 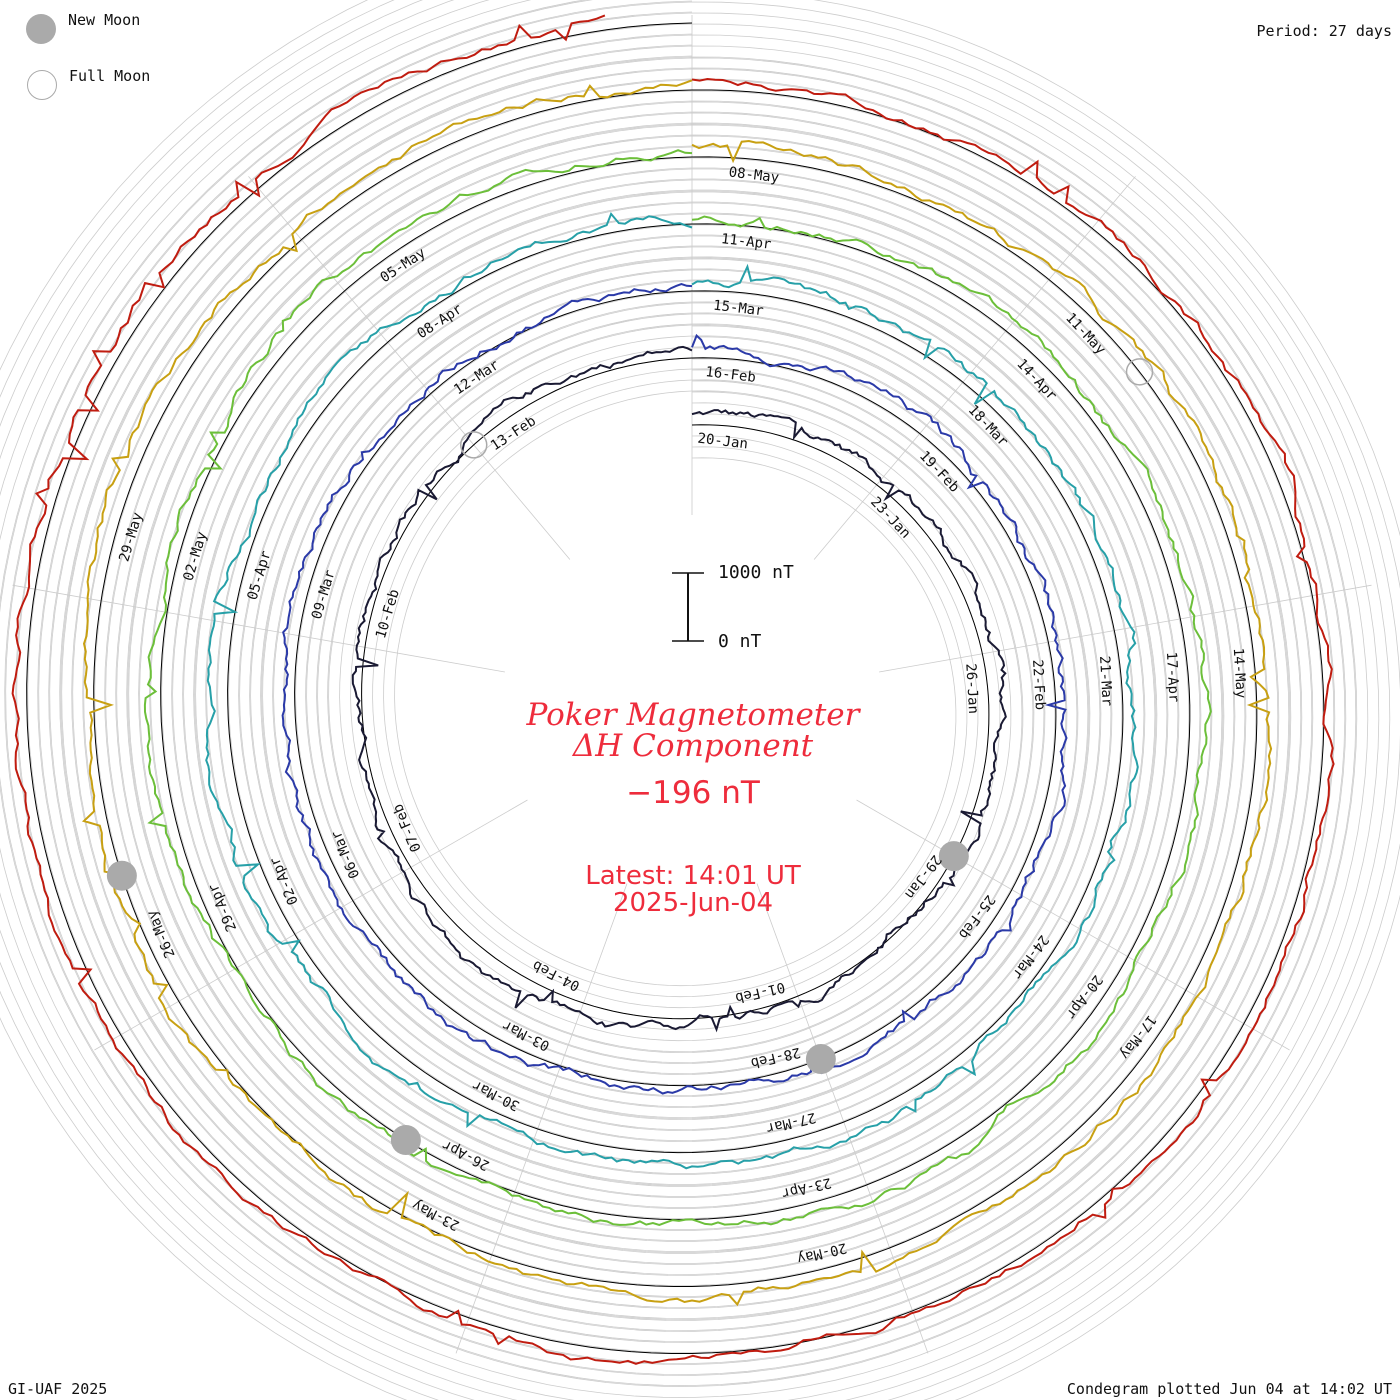 What do you see at coordinates (806, 1187) in the screenshot?
I see `day-label: 23-Apr` at bounding box center [806, 1187].